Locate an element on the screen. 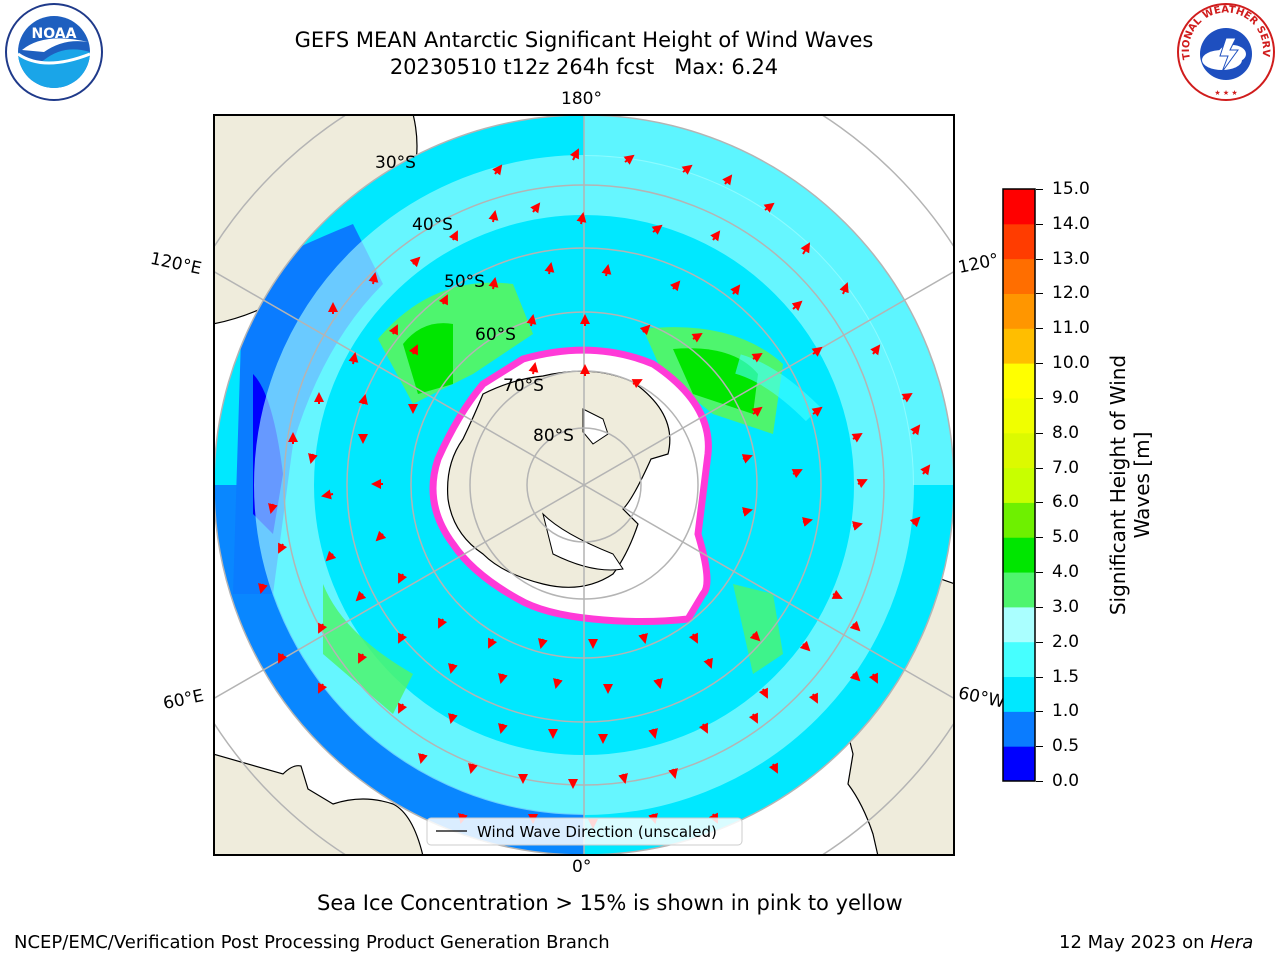 The image size is (1280, 960). colorbar-tick-label: 0.5 is located at coordinates (1066, 746).